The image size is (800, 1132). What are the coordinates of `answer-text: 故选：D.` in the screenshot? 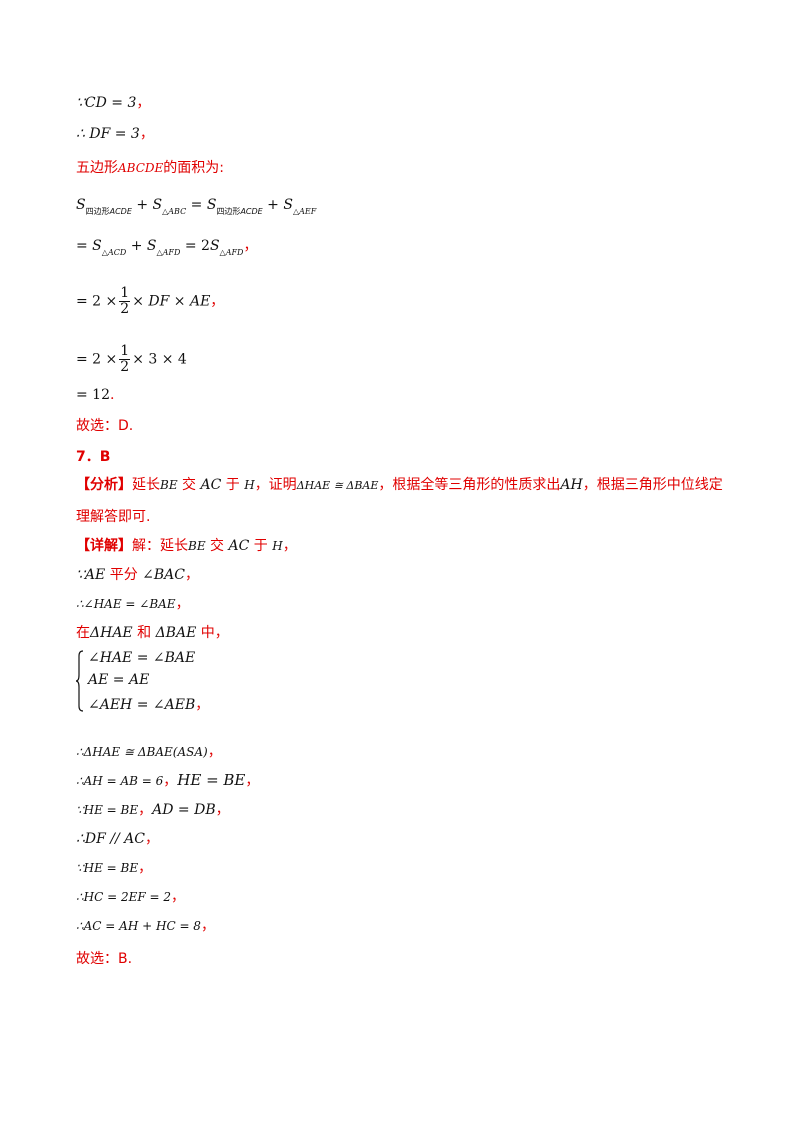 It's located at (105, 426).